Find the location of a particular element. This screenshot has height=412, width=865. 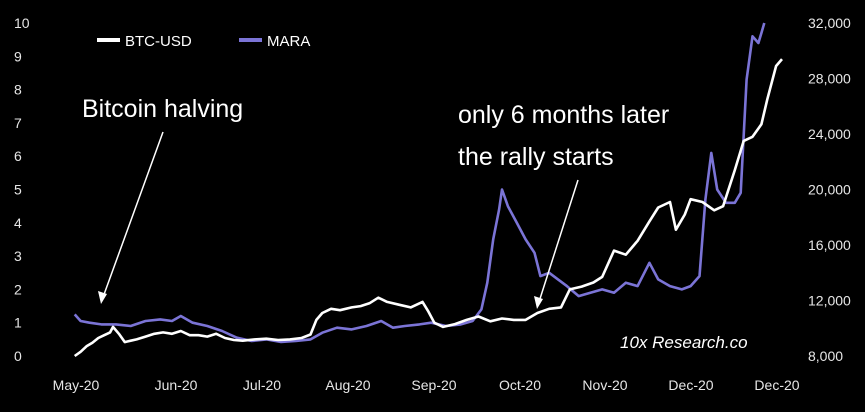

annotation-rally-text-line: the rally starts is located at coordinates (536, 157).